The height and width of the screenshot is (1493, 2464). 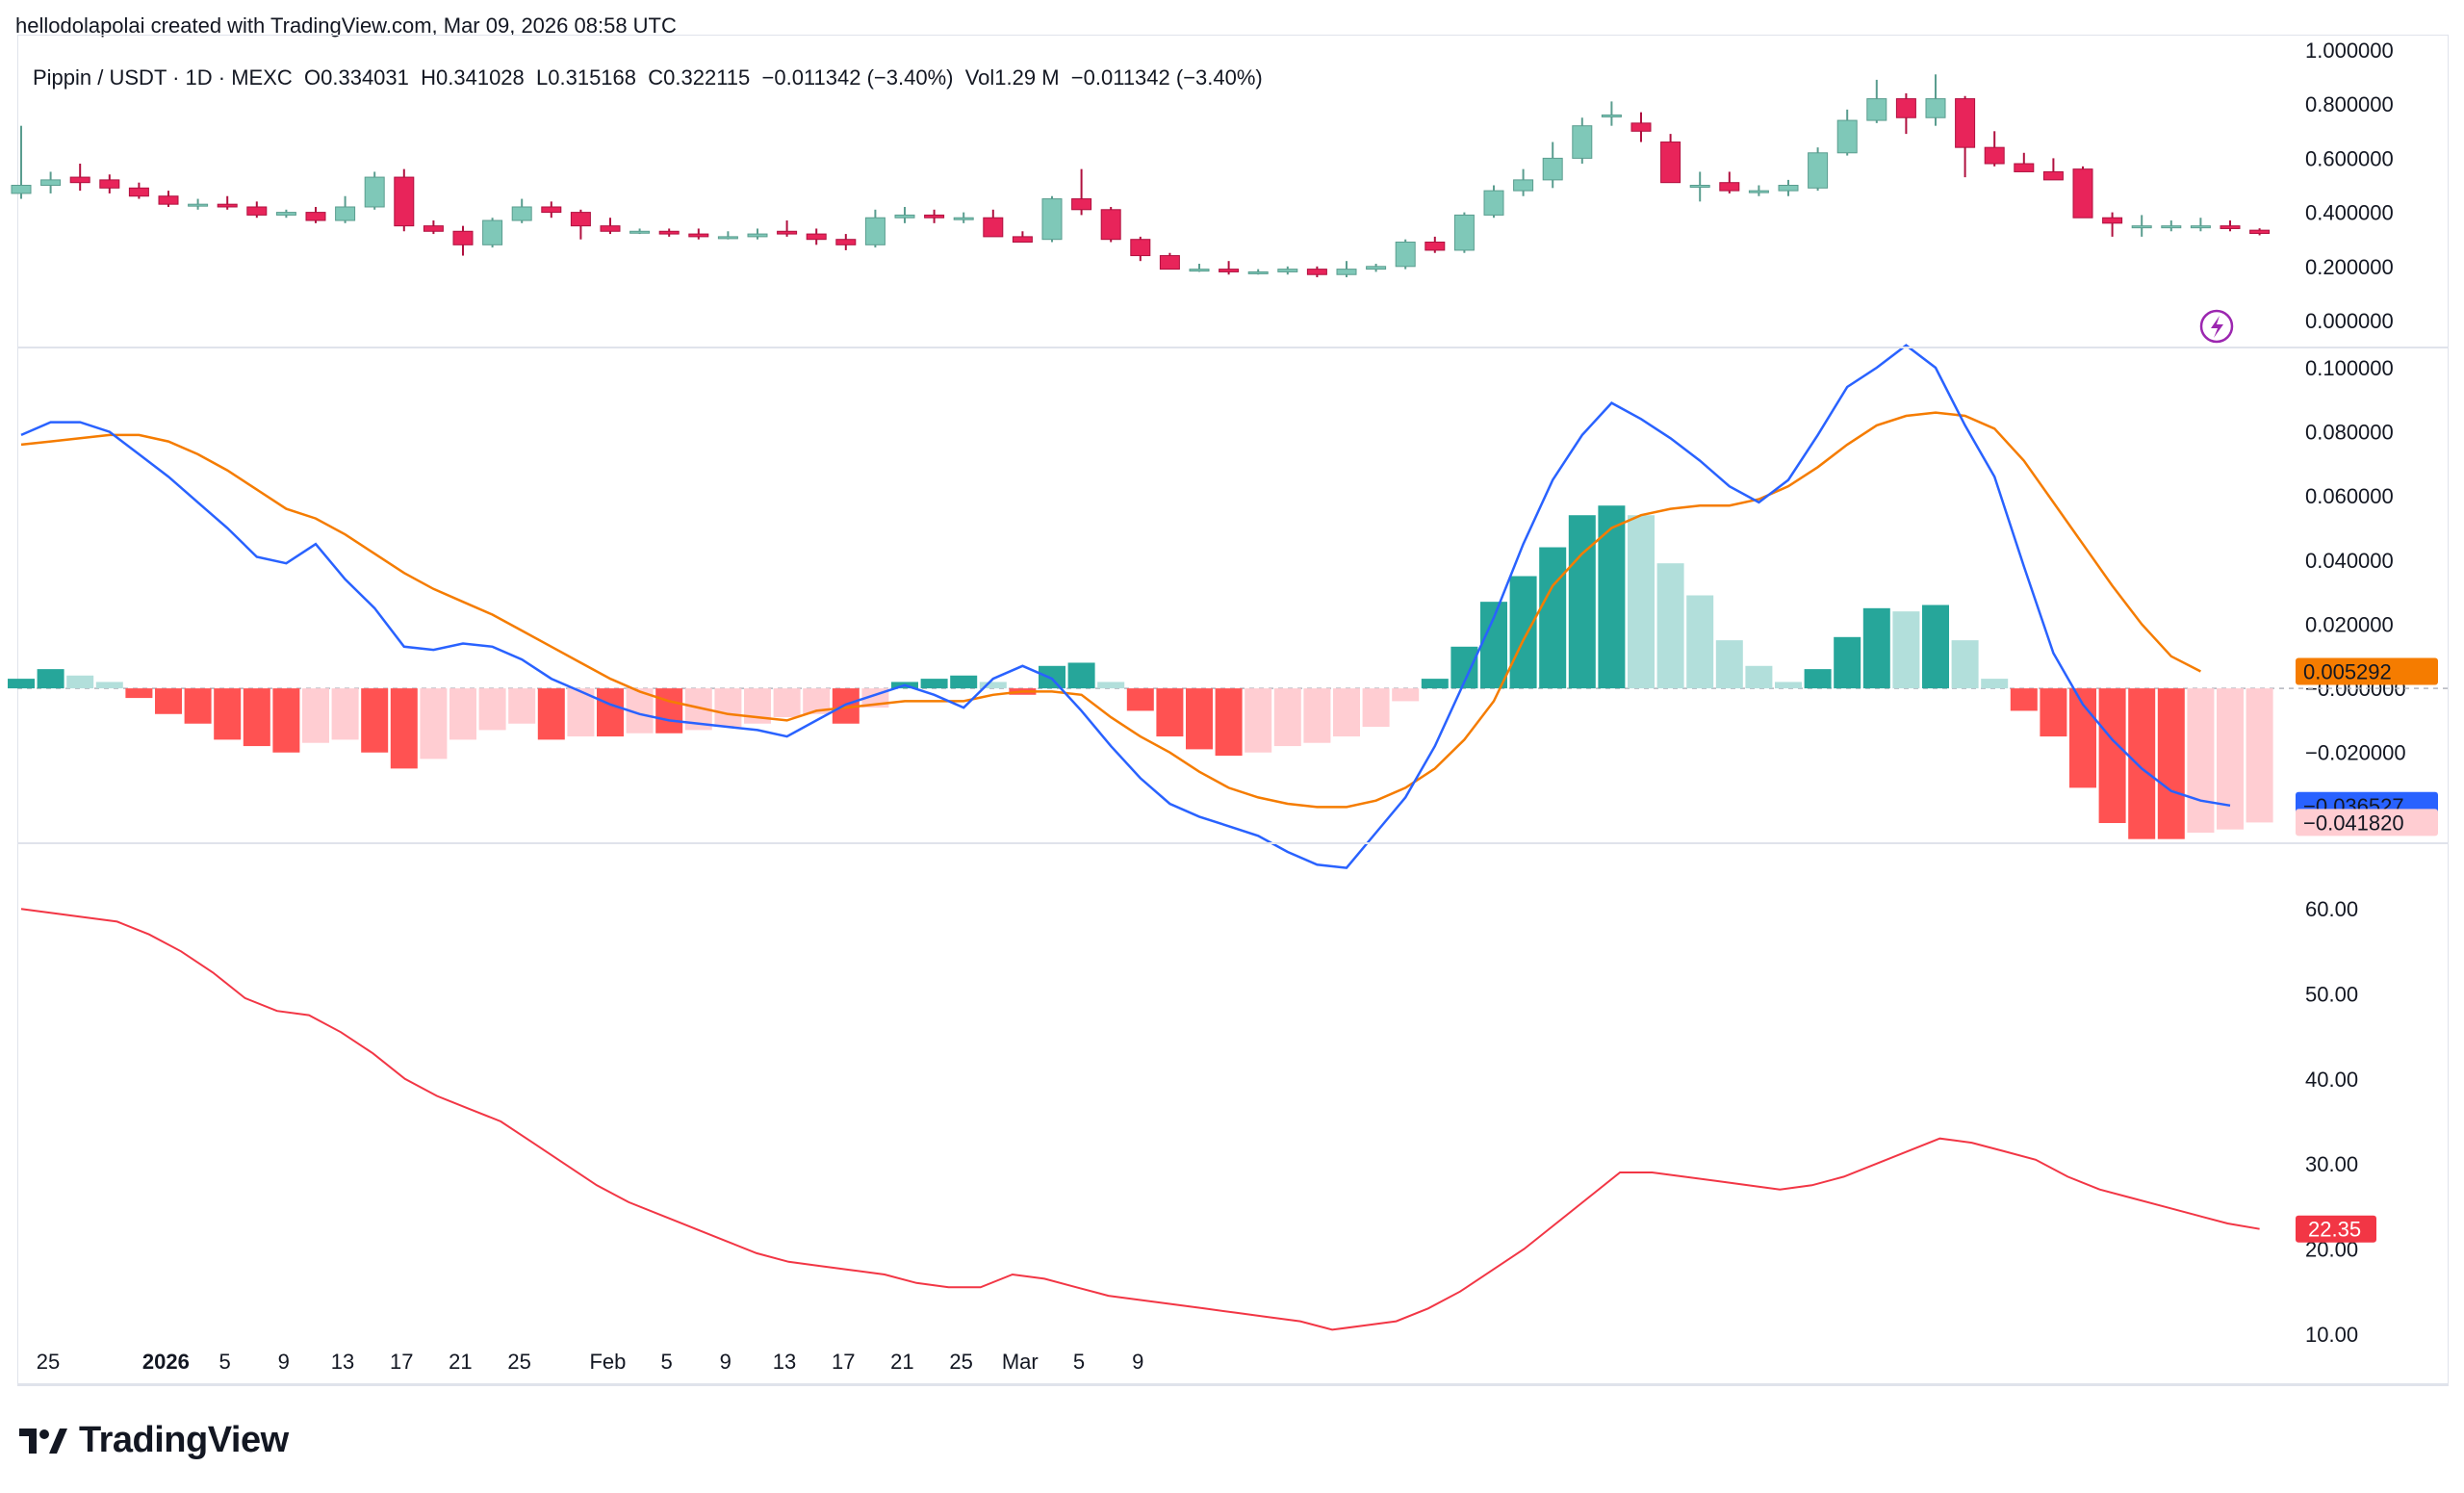 What do you see at coordinates (1012, 77) in the screenshot?
I see `legend-volume: Vol1.29 M` at bounding box center [1012, 77].